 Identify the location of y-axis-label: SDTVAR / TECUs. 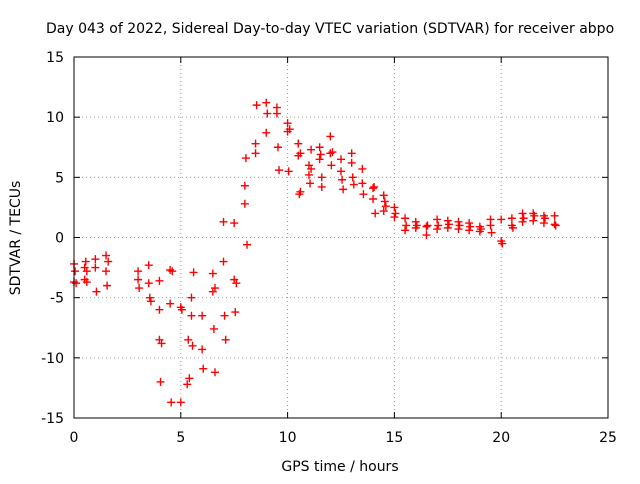
(16, 238).